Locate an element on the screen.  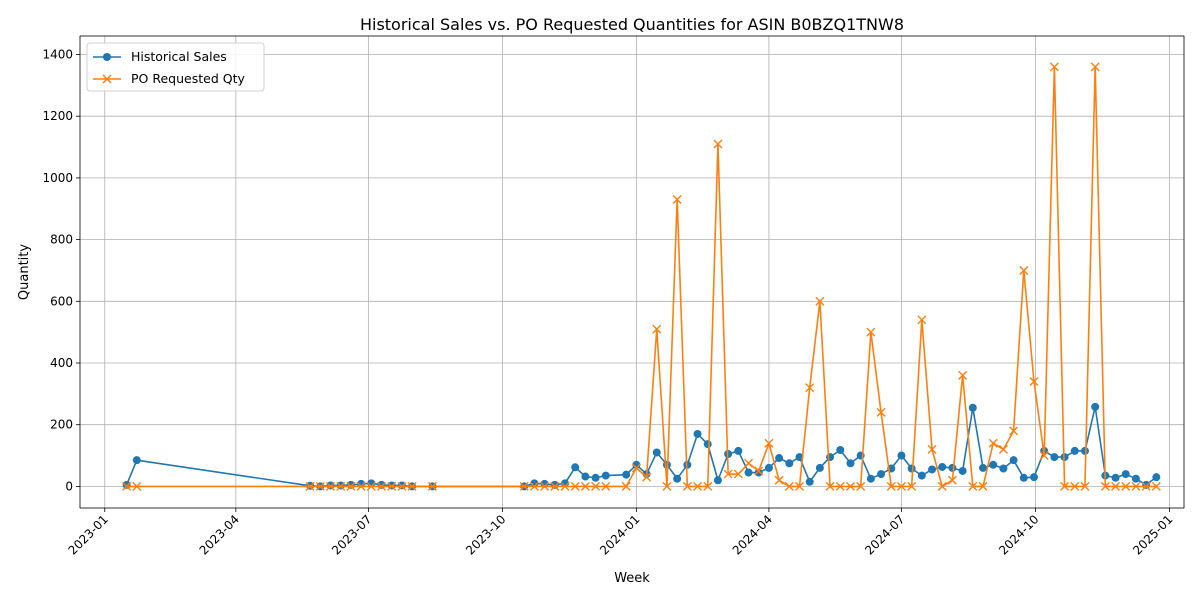
y-axis-label: Quantity is located at coordinates (24, 272).